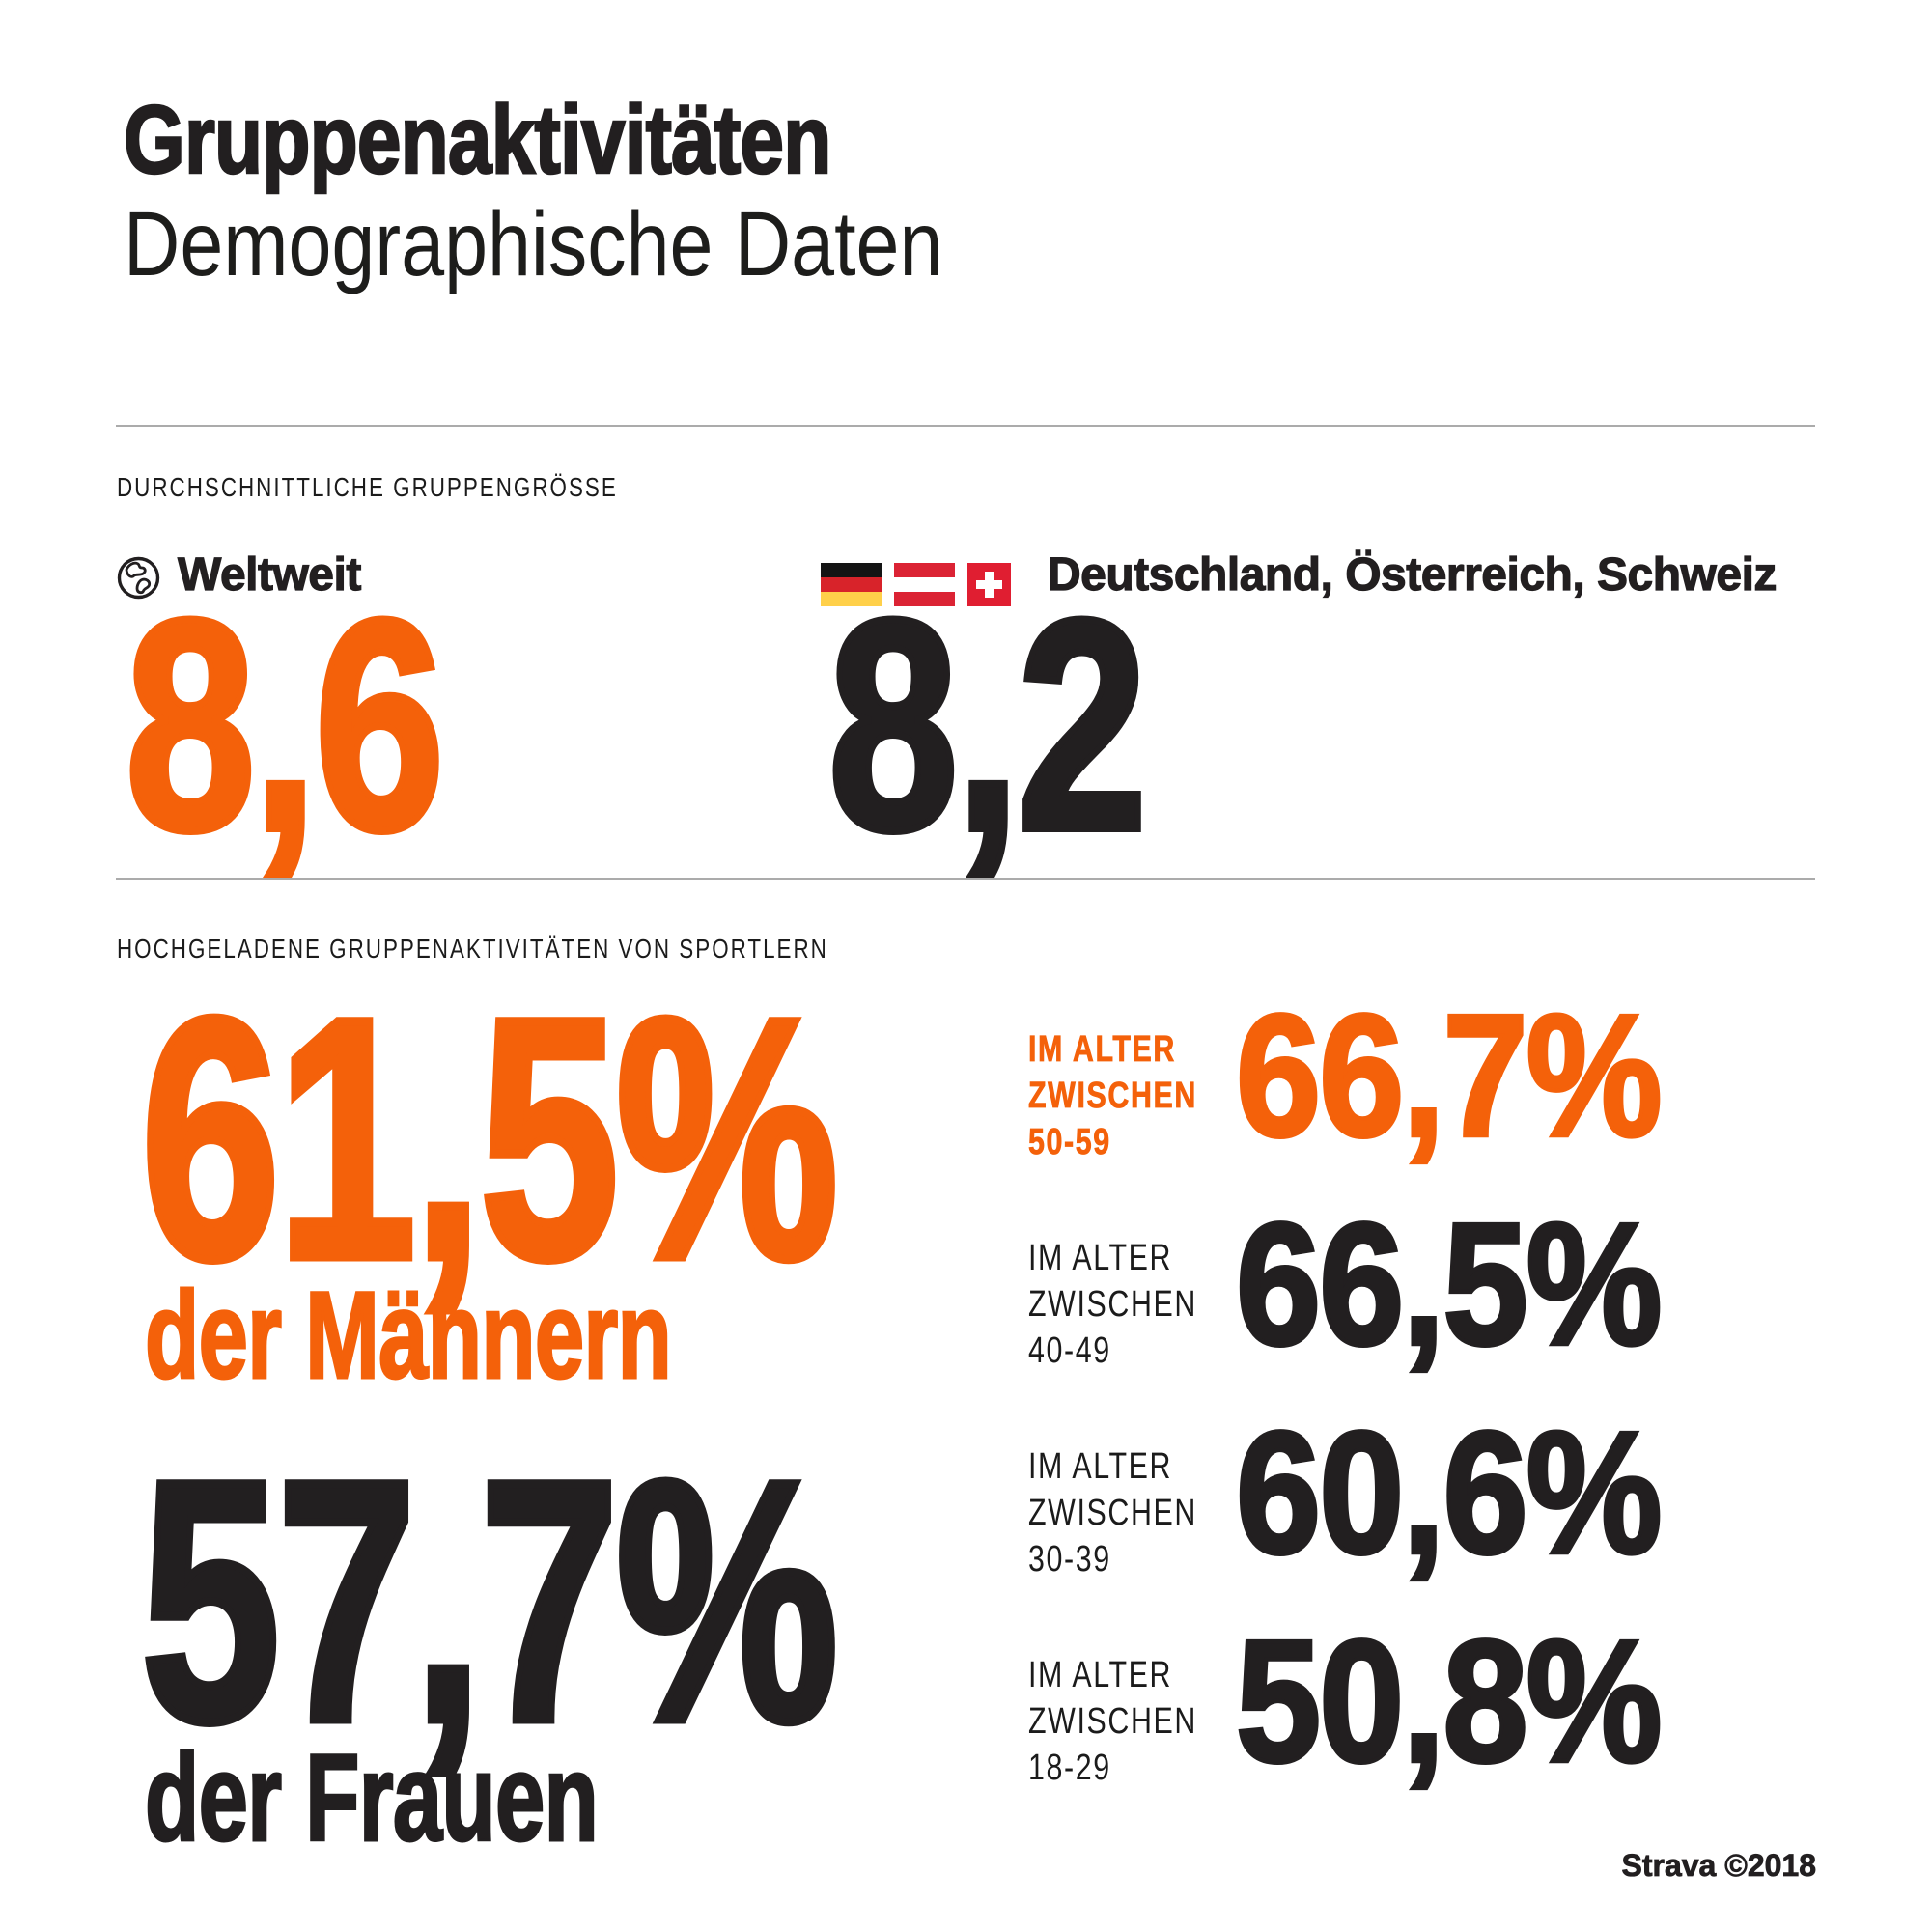 The image size is (1932, 1931). Describe the element at coordinates (533, 244) in the screenshot. I see `page-subtitle-text: Demographische Daten` at that location.